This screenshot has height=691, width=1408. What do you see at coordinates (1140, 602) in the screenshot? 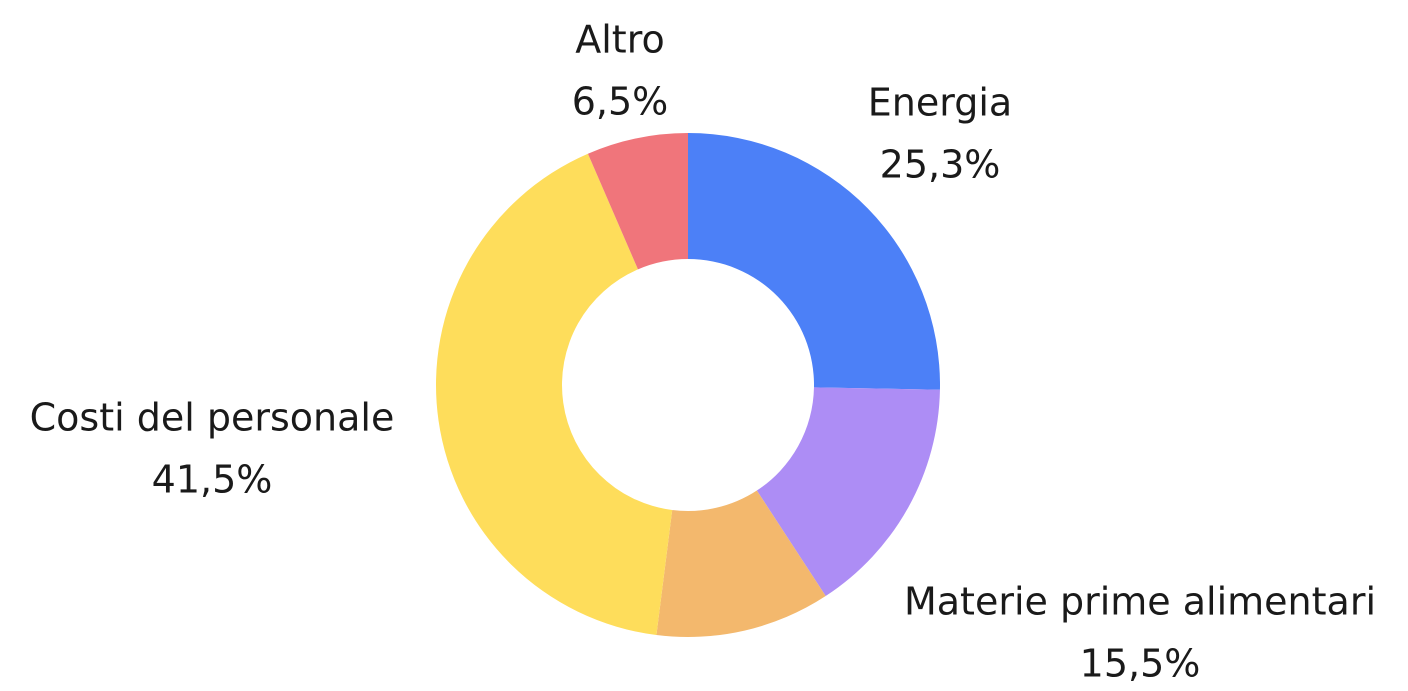
I see `slice-label: Materie prime alimentari` at bounding box center [1140, 602].